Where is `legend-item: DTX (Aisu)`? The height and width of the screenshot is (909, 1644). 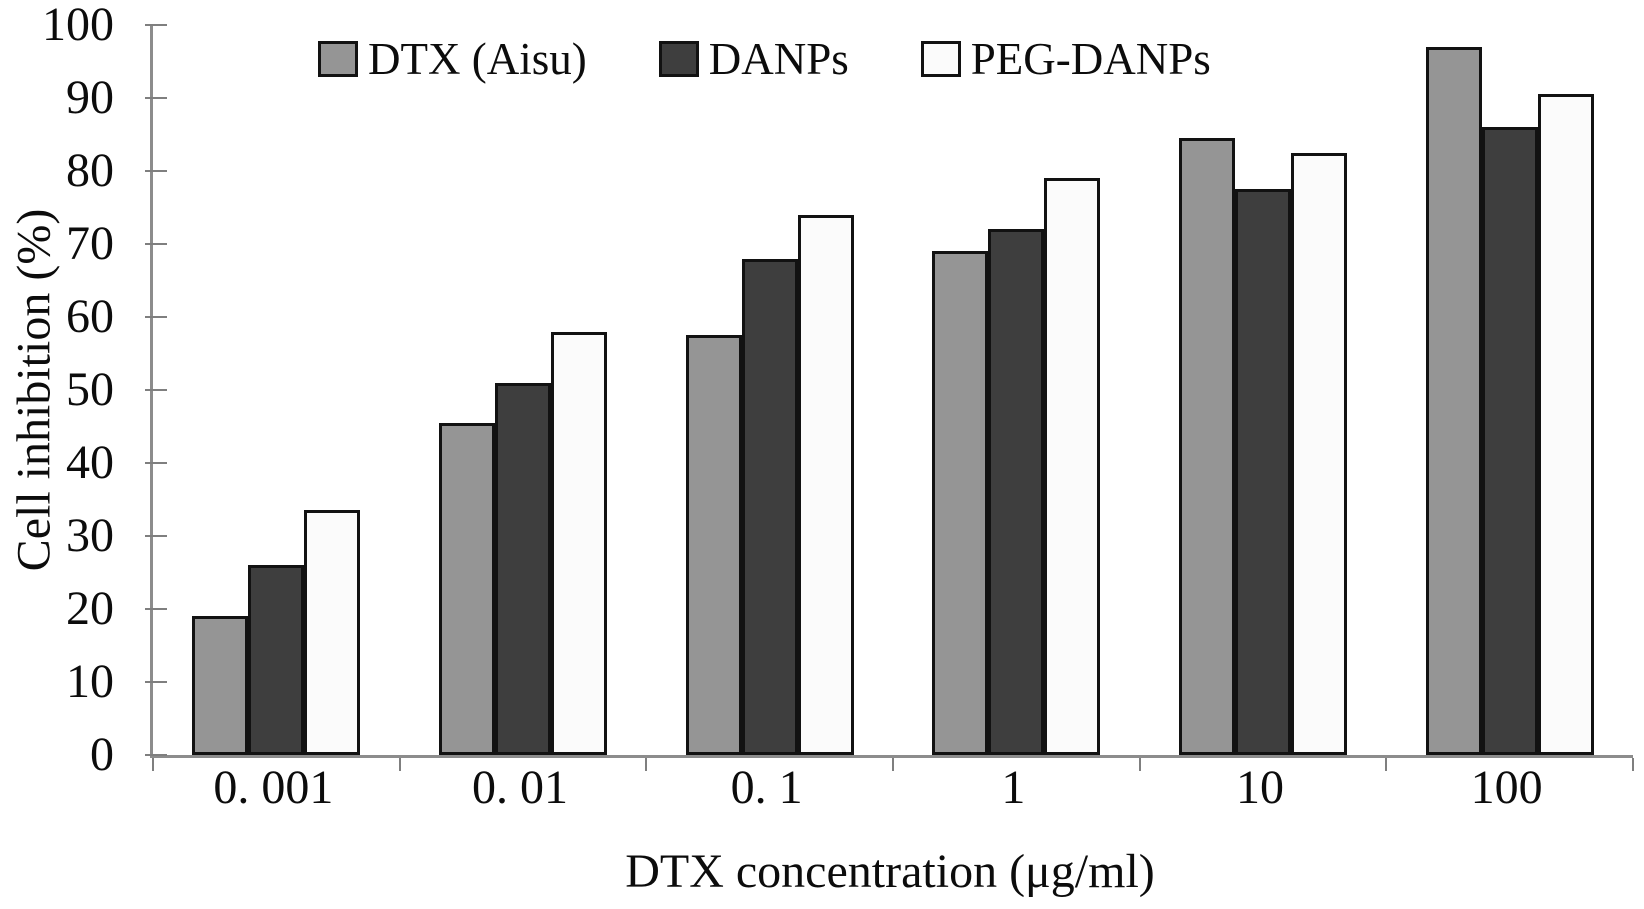 legend-item: DTX (Aisu) is located at coordinates (452, 59).